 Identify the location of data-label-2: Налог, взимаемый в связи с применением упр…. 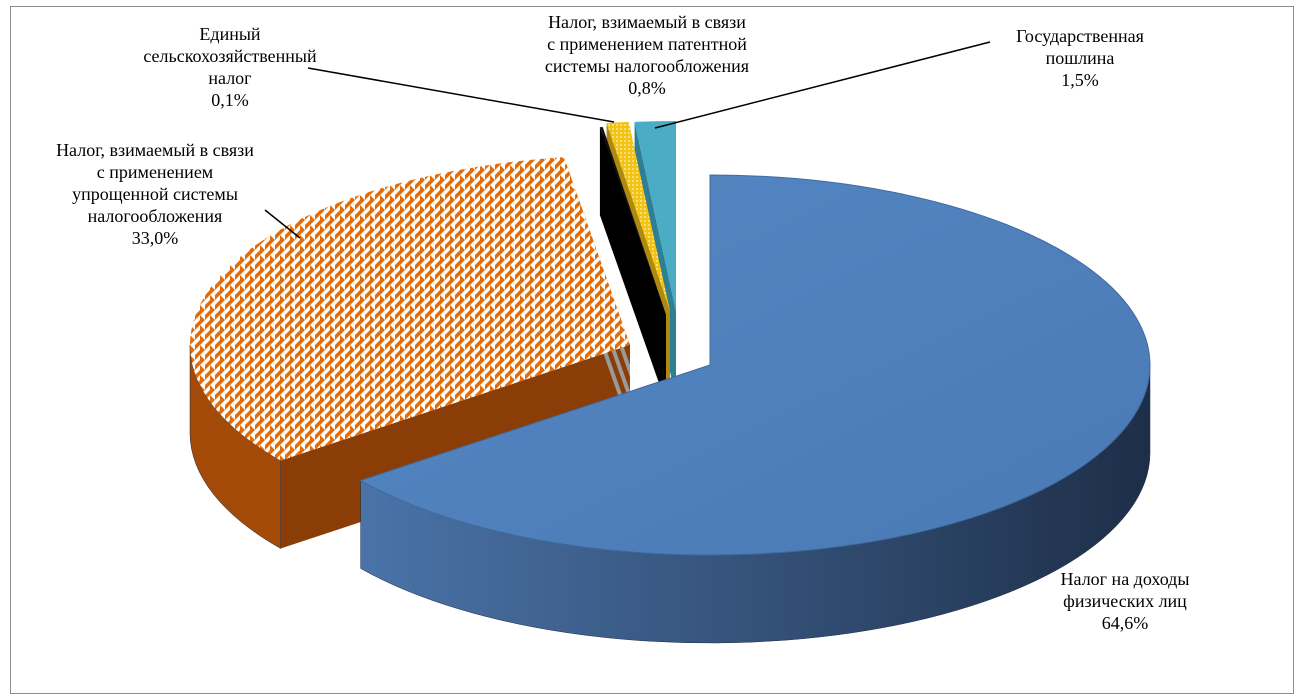
(155, 194).